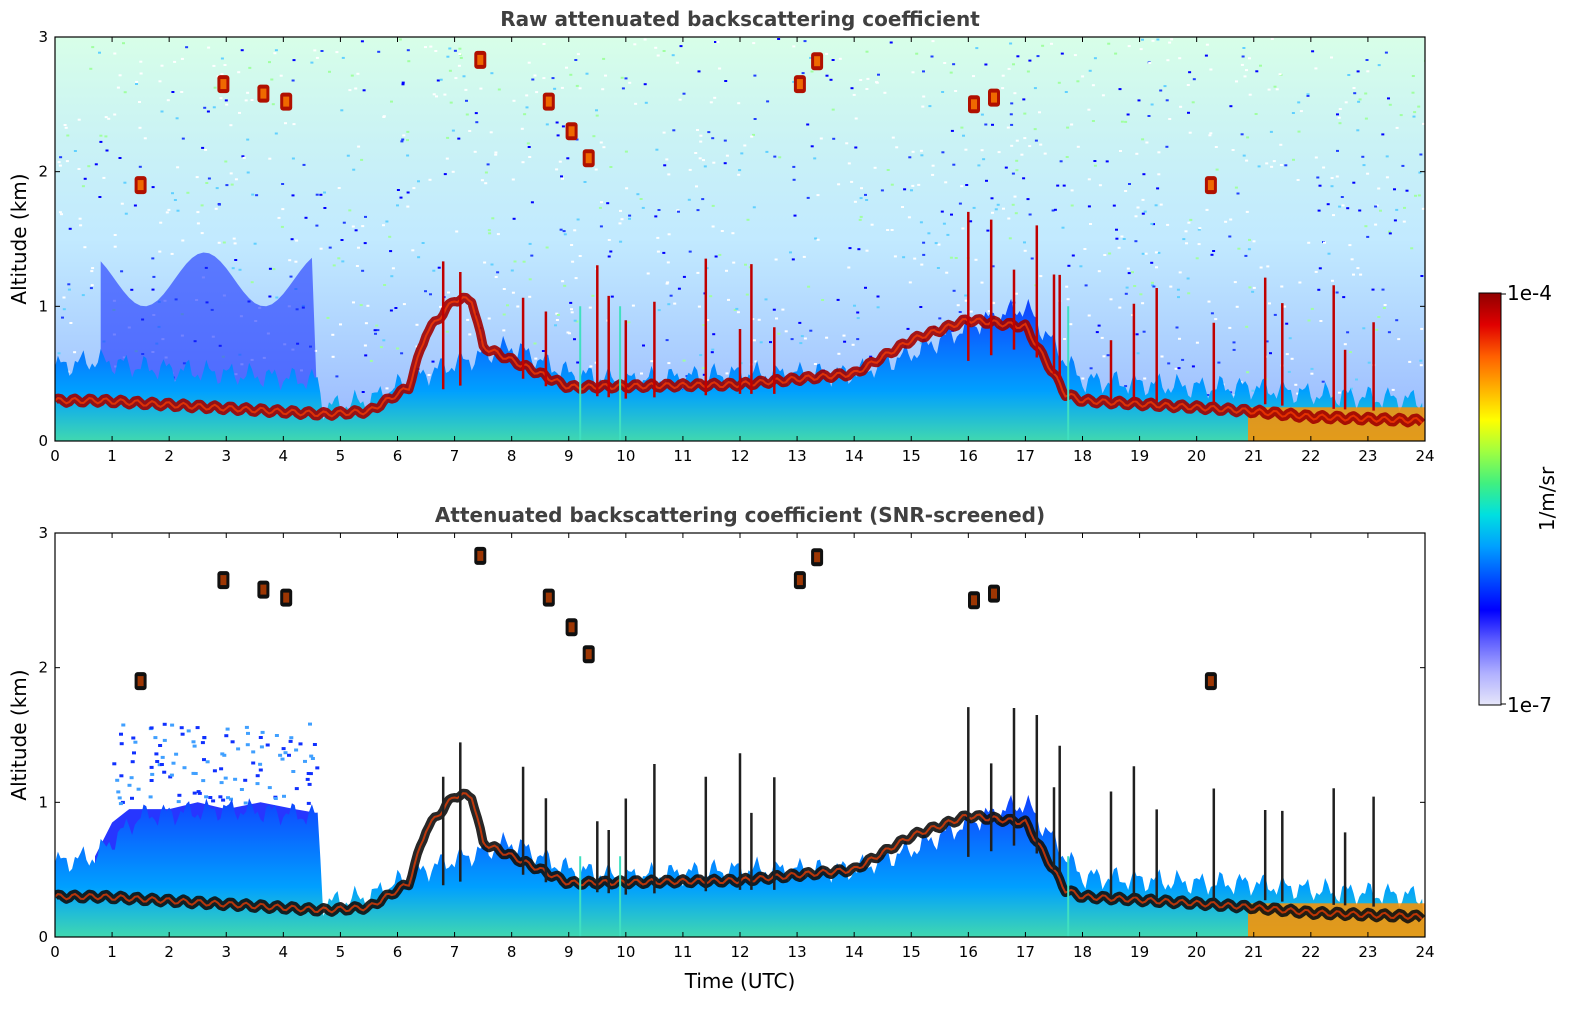 This screenshot has height=1020, width=1595. I want to click on panel1-x-tick-label: 19, so click(1139, 456).